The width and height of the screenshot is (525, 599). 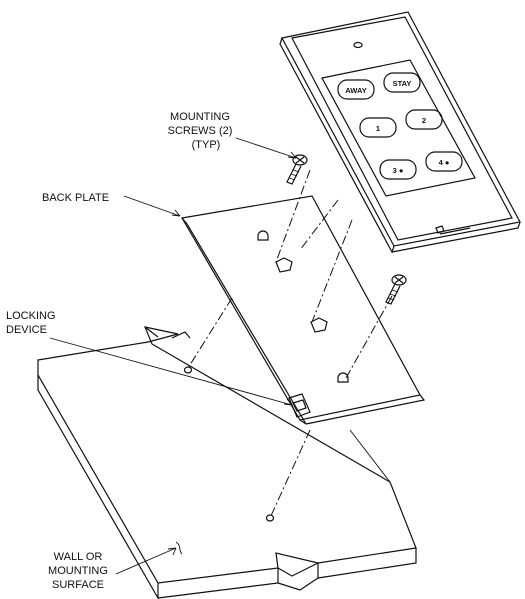 I want to click on key-1: 1, so click(x=378, y=127).